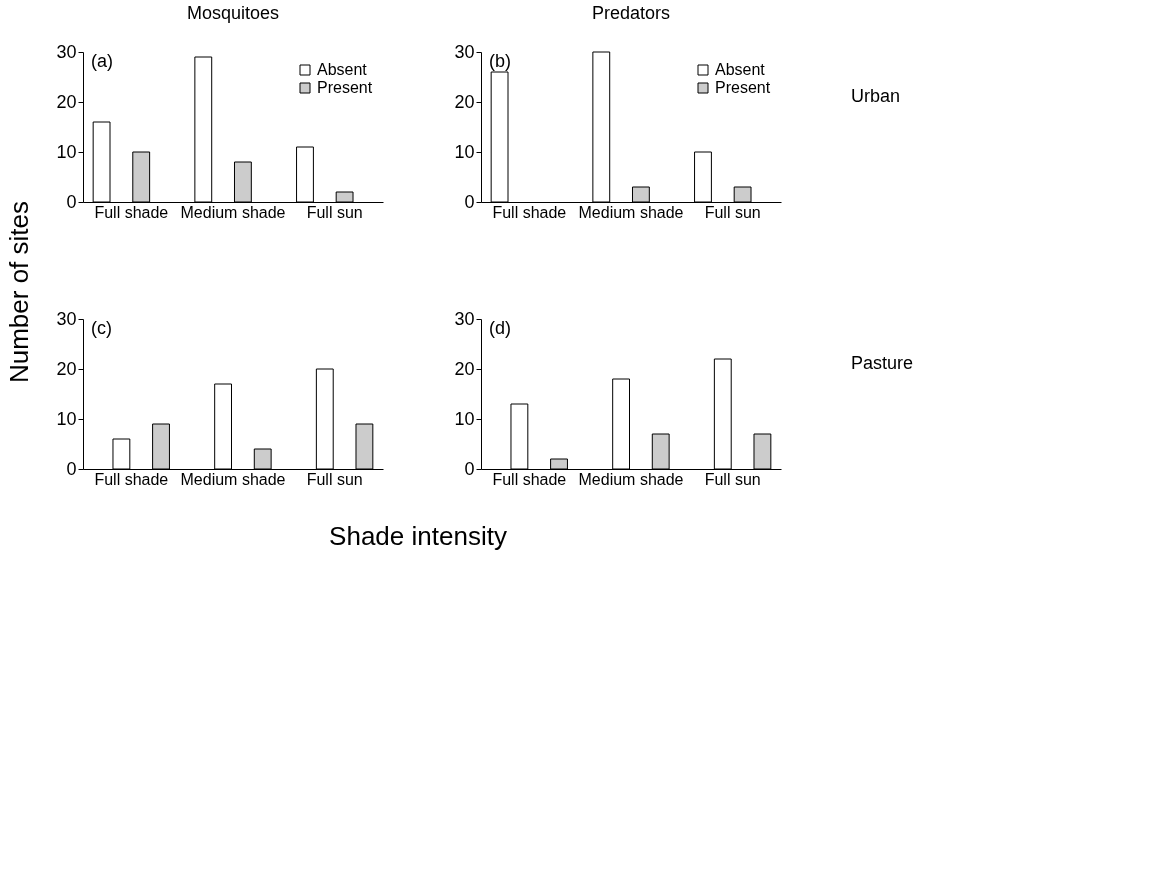 The height and width of the screenshot is (893, 1155). Describe the element at coordinates (631, 13) in the screenshot. I see `chart-title: Predators` at that location.